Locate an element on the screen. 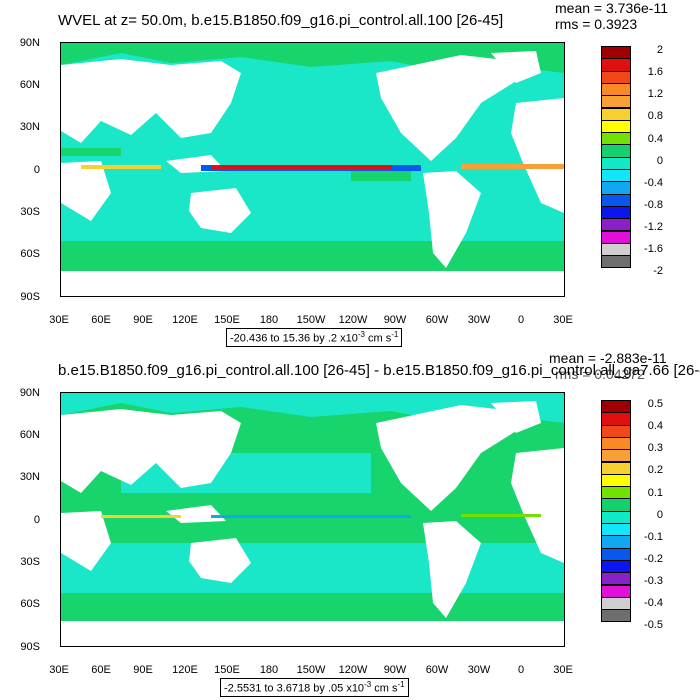 The width and height of the screenshot is (700, 700). colorbar-label: 0.2 is located at coordinates (655, 470).